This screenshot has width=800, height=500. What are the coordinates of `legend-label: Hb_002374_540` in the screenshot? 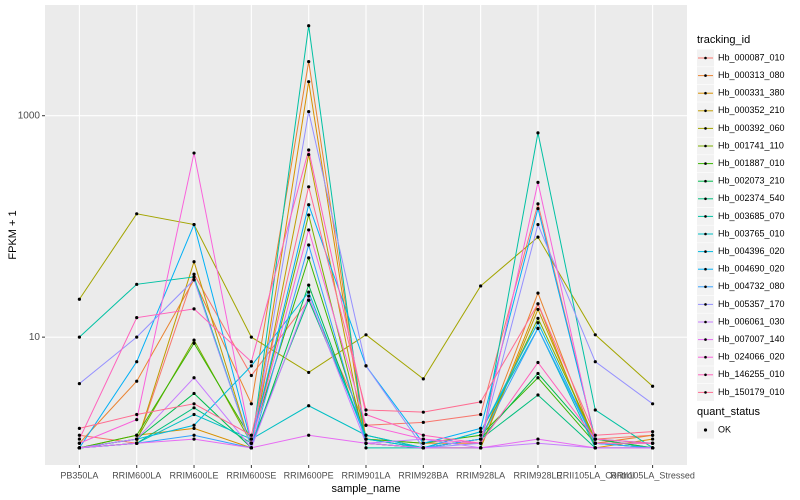 It's located at (751, 198).